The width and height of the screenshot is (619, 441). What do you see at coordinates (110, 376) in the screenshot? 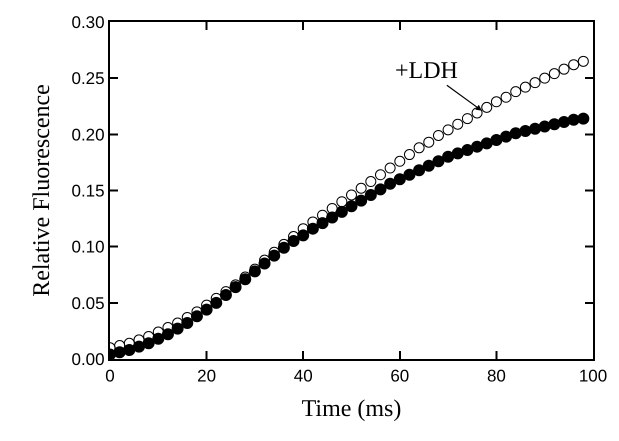
I see `x-tick-label: 0` at bounding box center [110, 376].